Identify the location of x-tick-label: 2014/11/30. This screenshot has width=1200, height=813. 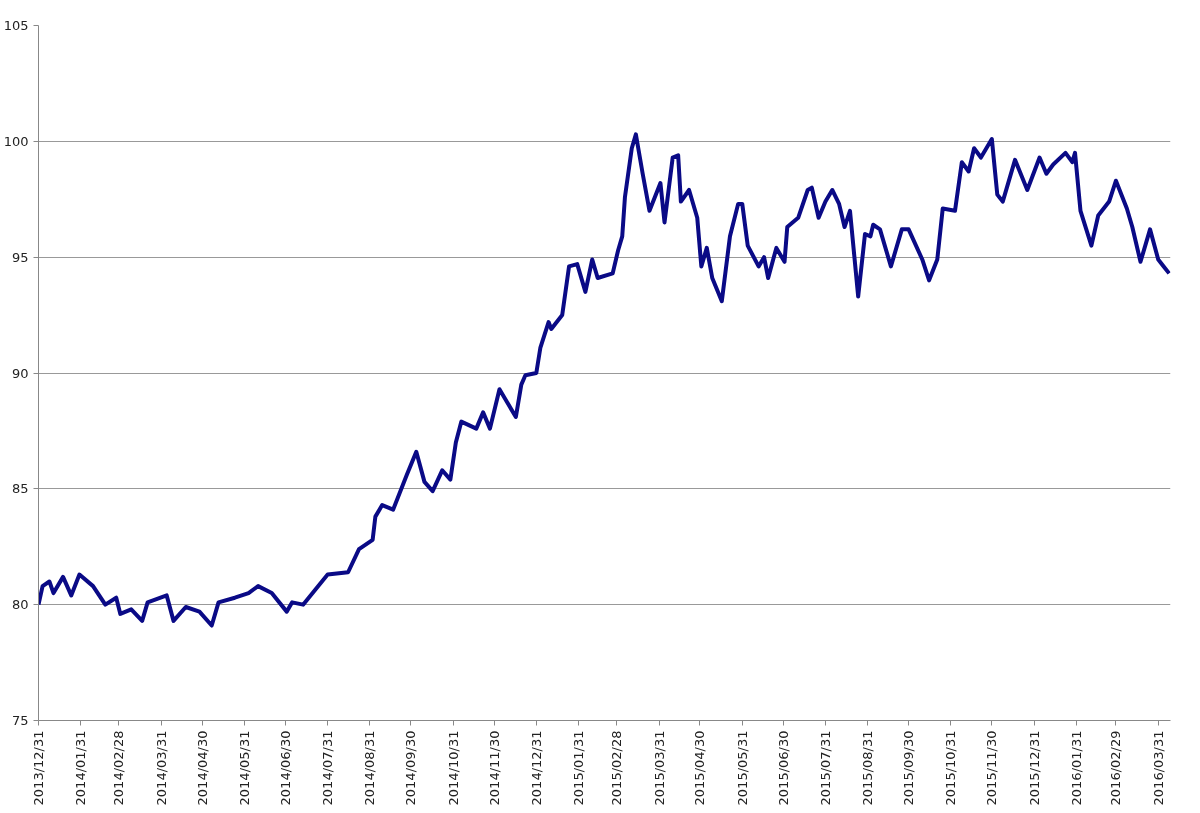
(494, 768).